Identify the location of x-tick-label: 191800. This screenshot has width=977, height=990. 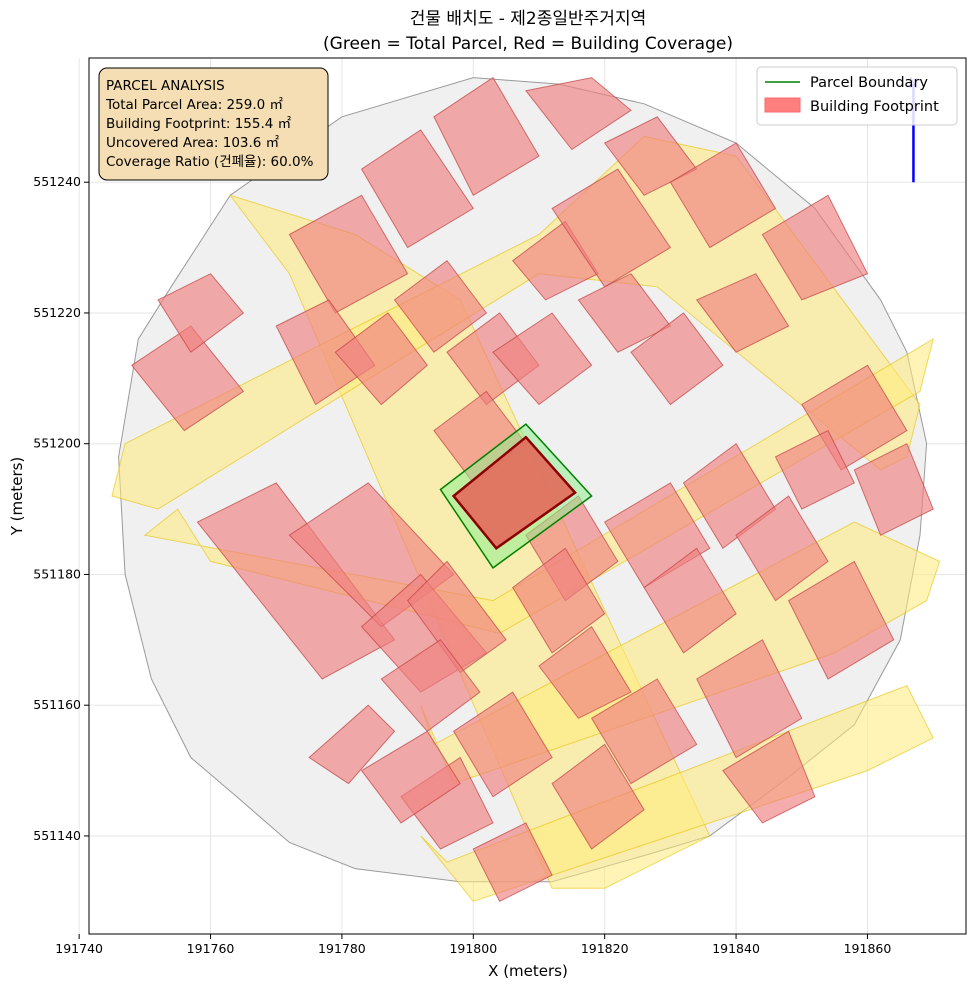
(473, 948).